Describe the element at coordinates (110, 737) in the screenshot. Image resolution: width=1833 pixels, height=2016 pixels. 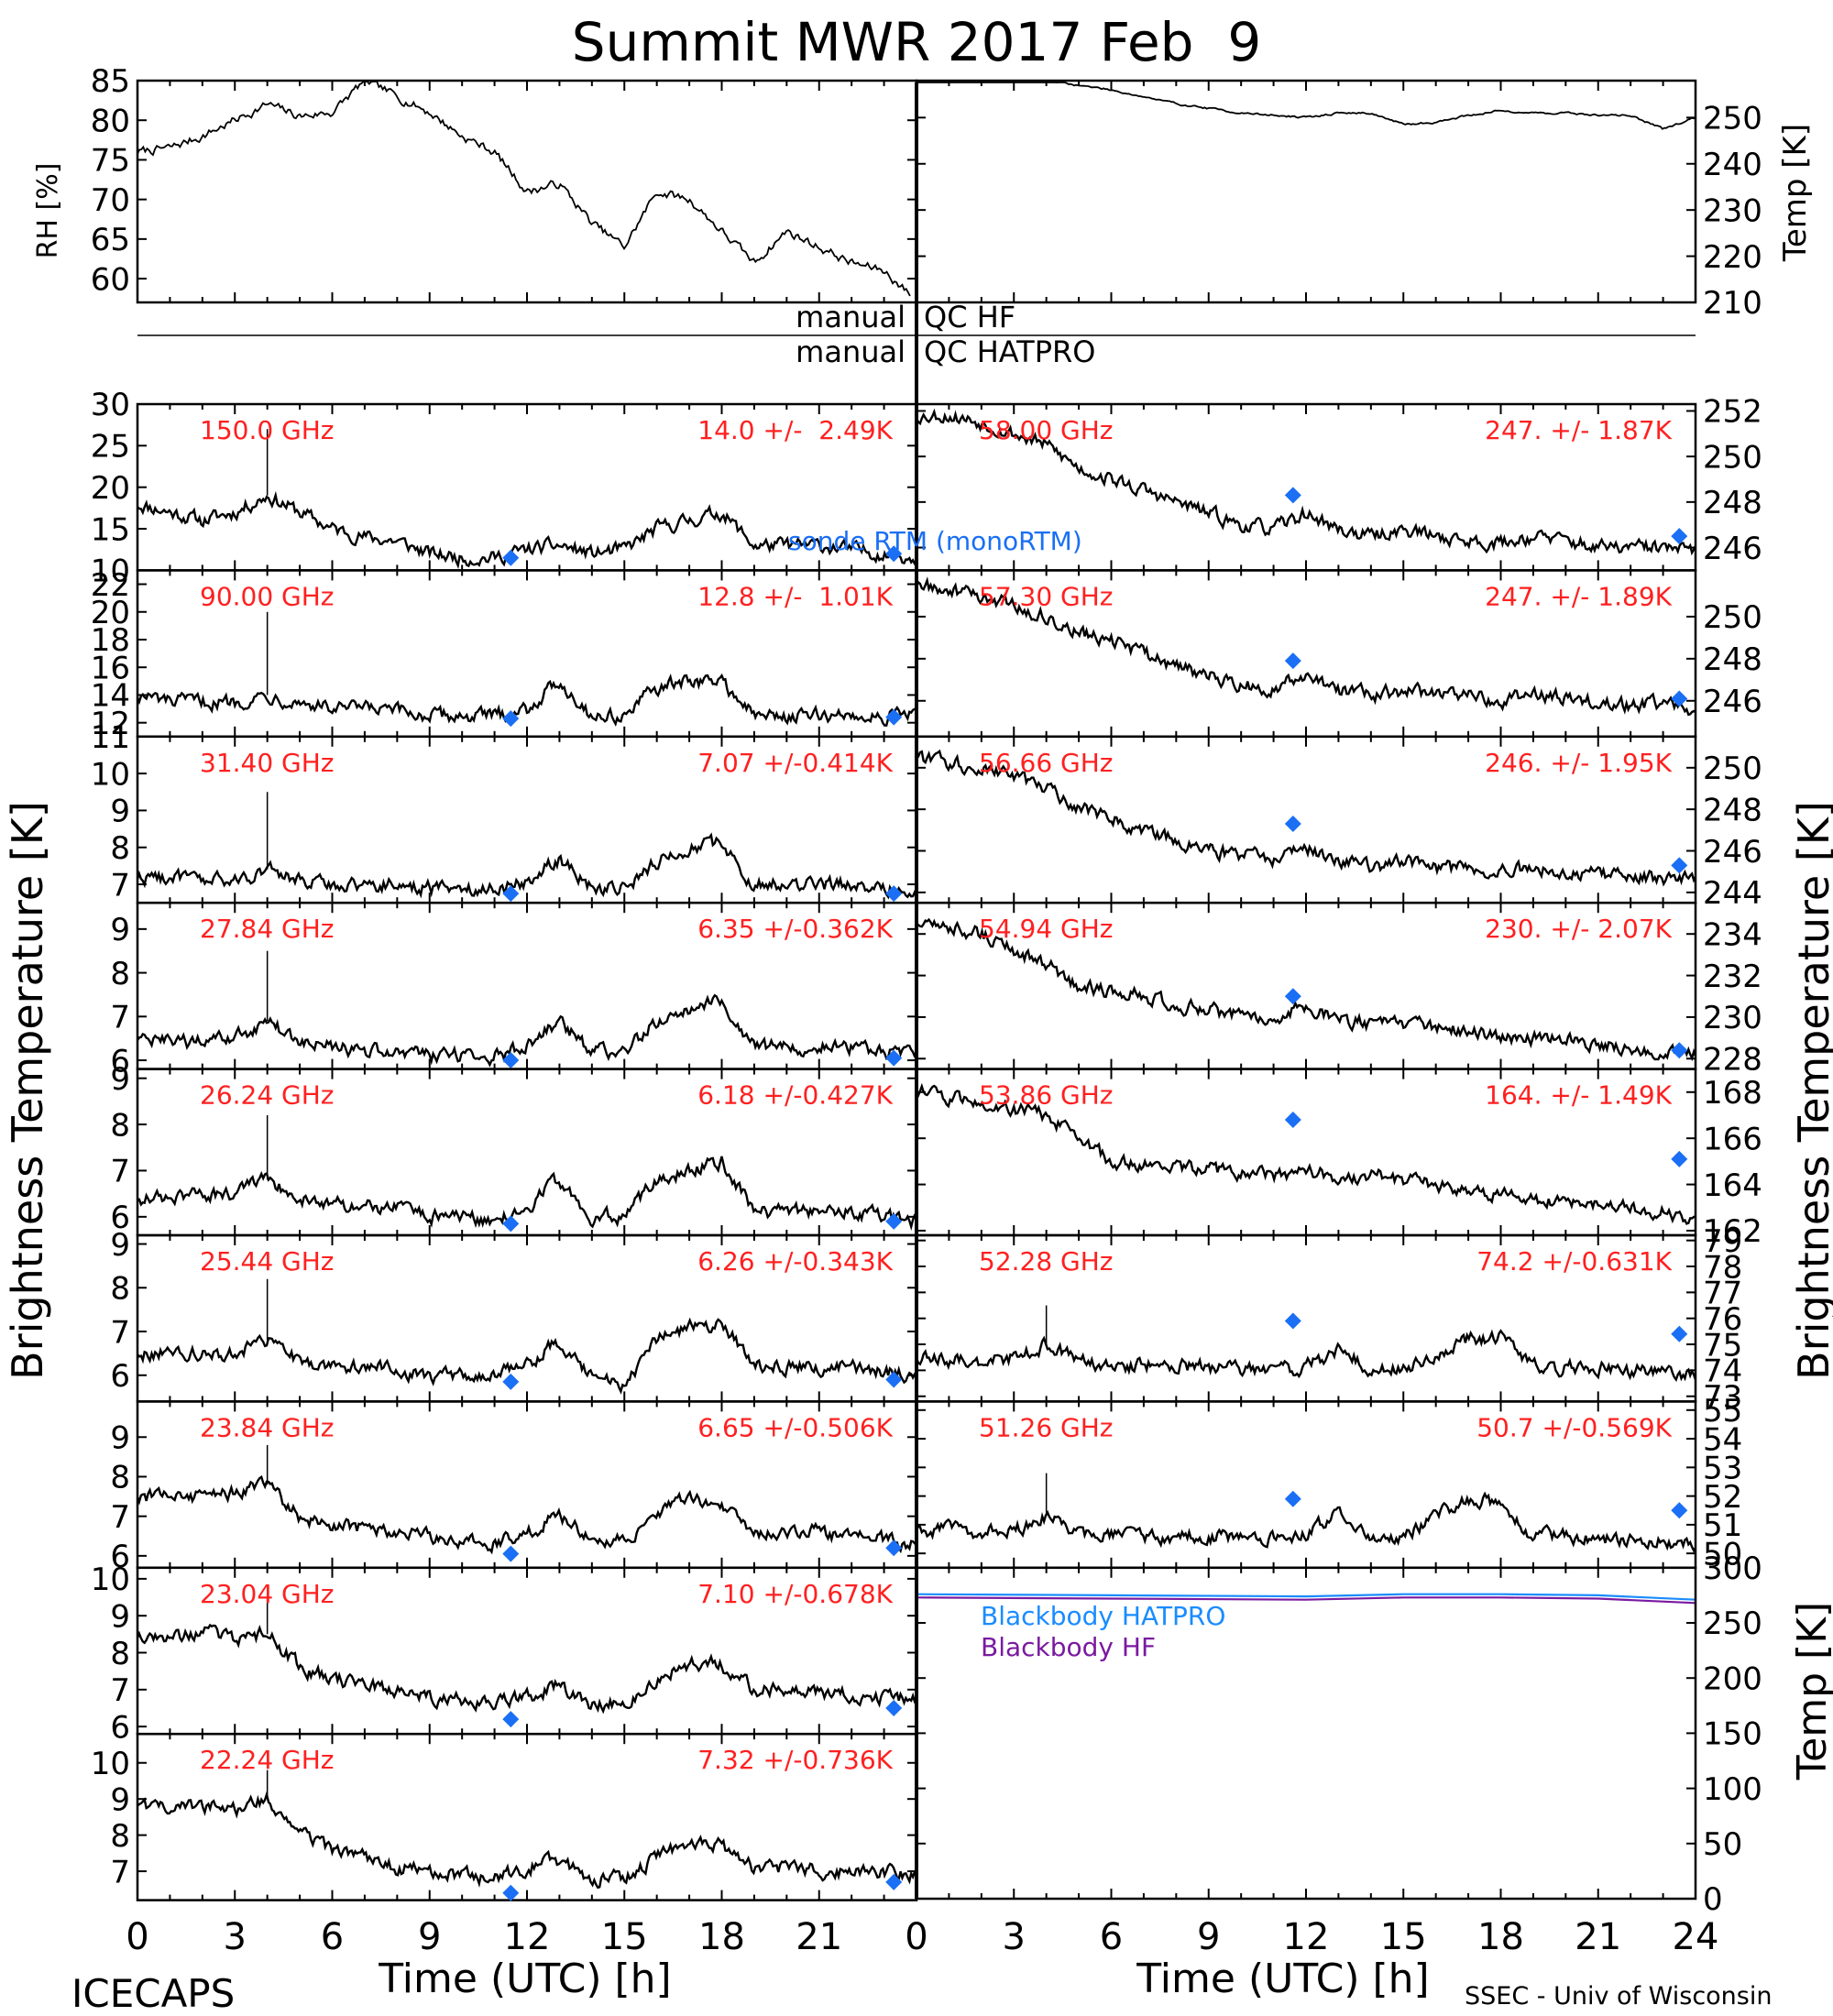
I see `hf-channel-2-ytick-label: 11` at that location.